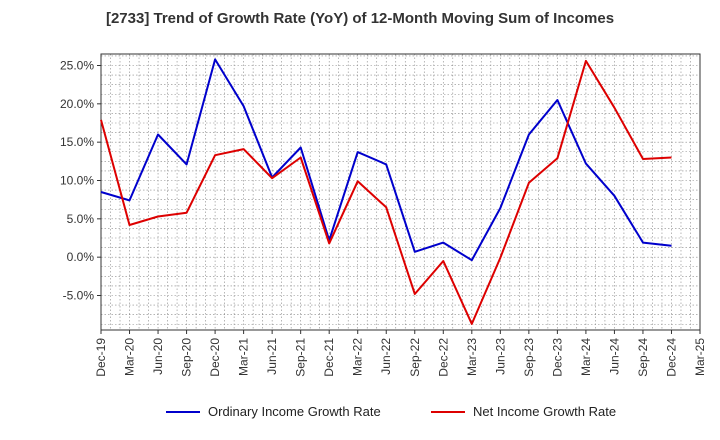 The image size is (720, 440). Describe the element at coordinates (244, 357) in the screenshot. I see `x-tick-label: Mar-21` at that location.